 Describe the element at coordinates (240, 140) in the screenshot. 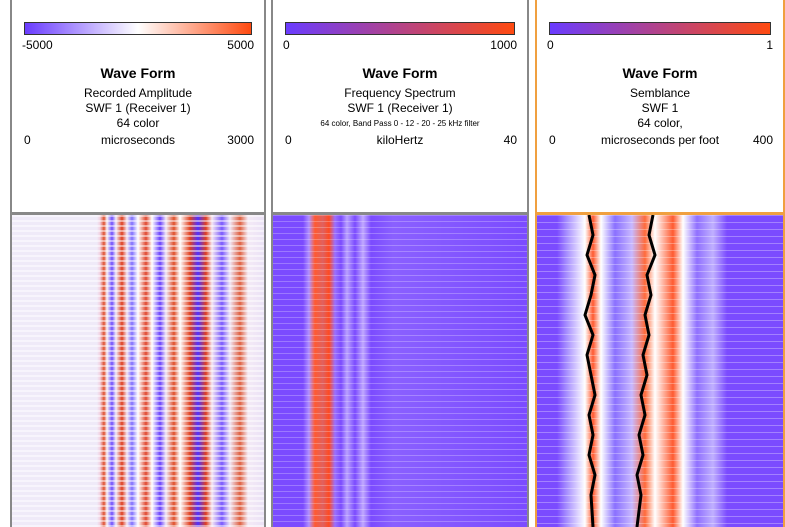

I see `axis-max: 3000` at that location.